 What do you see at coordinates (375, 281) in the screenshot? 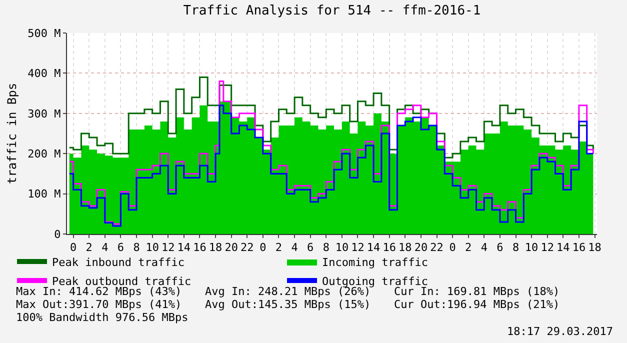
I see `legend-label: Outgoing traffic` at bounding box center [375, 281].